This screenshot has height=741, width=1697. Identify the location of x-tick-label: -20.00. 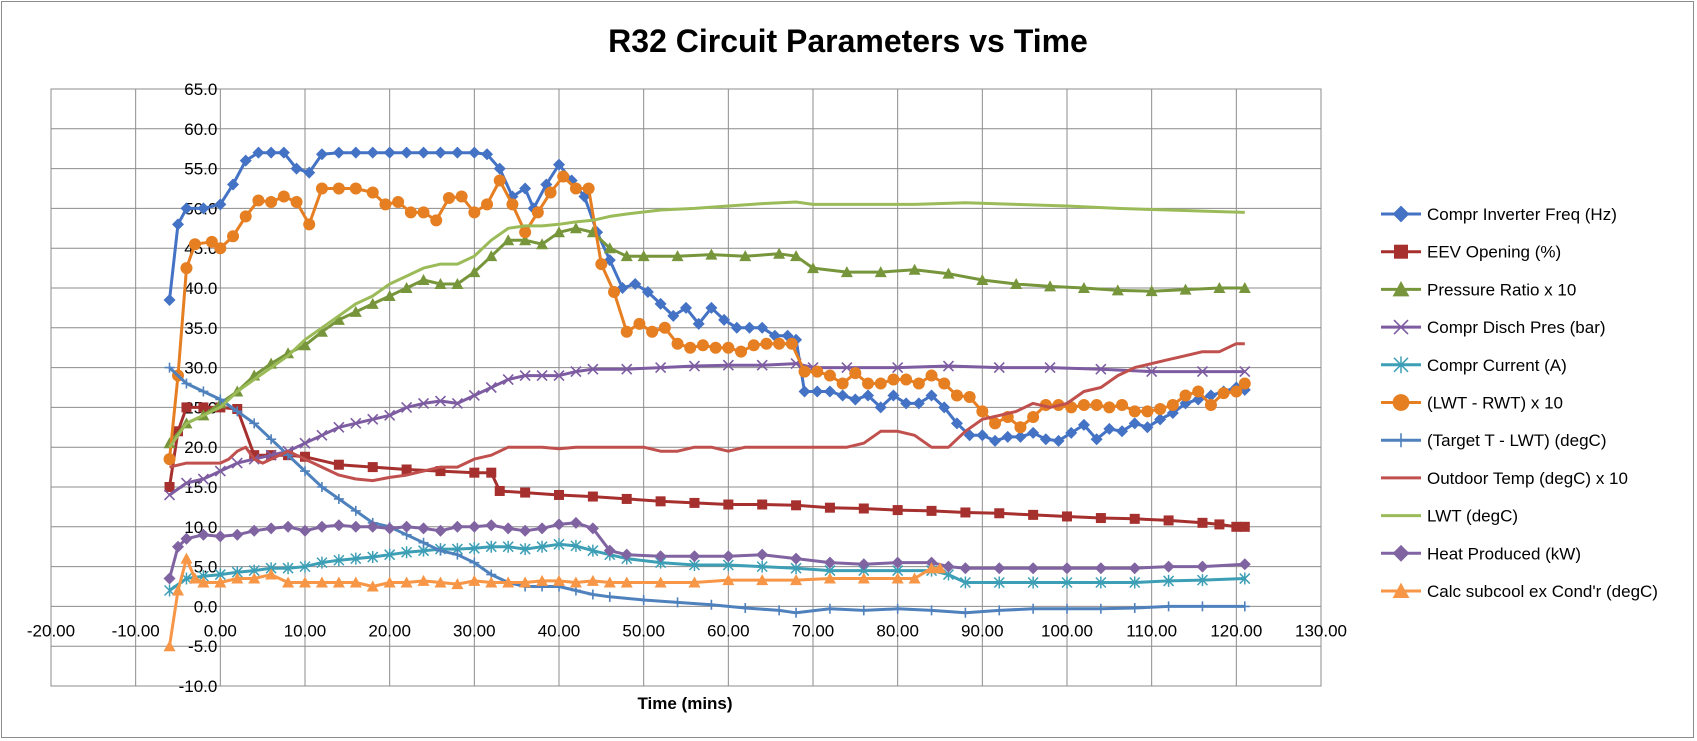
(51, 630).